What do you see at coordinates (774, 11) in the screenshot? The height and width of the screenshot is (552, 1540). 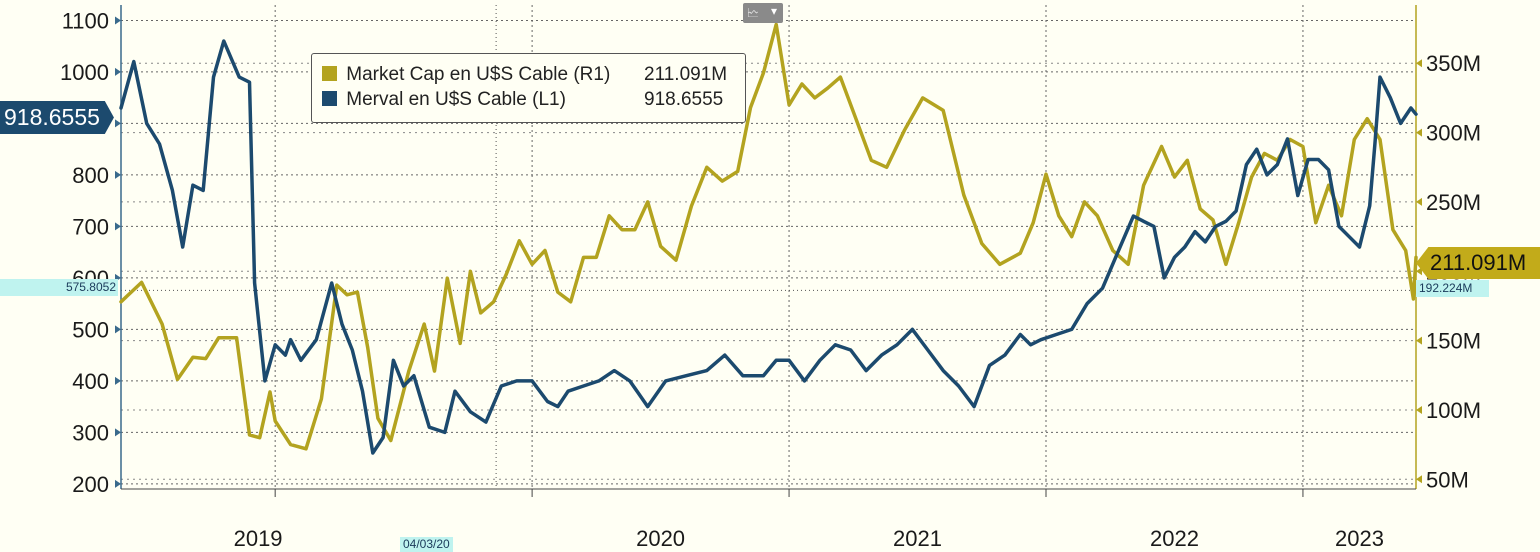 I see `chevron-down-icon: ▾` at bounding box center [774, 11].